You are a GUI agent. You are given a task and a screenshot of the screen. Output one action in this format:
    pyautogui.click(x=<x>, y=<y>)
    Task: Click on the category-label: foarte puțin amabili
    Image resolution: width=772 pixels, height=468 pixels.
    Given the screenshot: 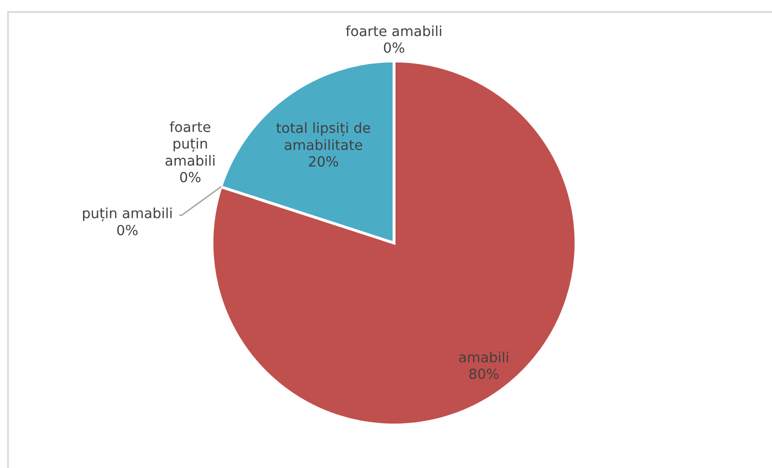 What is the action you would take?
    pyautogui.click(x=190, y=143)
    